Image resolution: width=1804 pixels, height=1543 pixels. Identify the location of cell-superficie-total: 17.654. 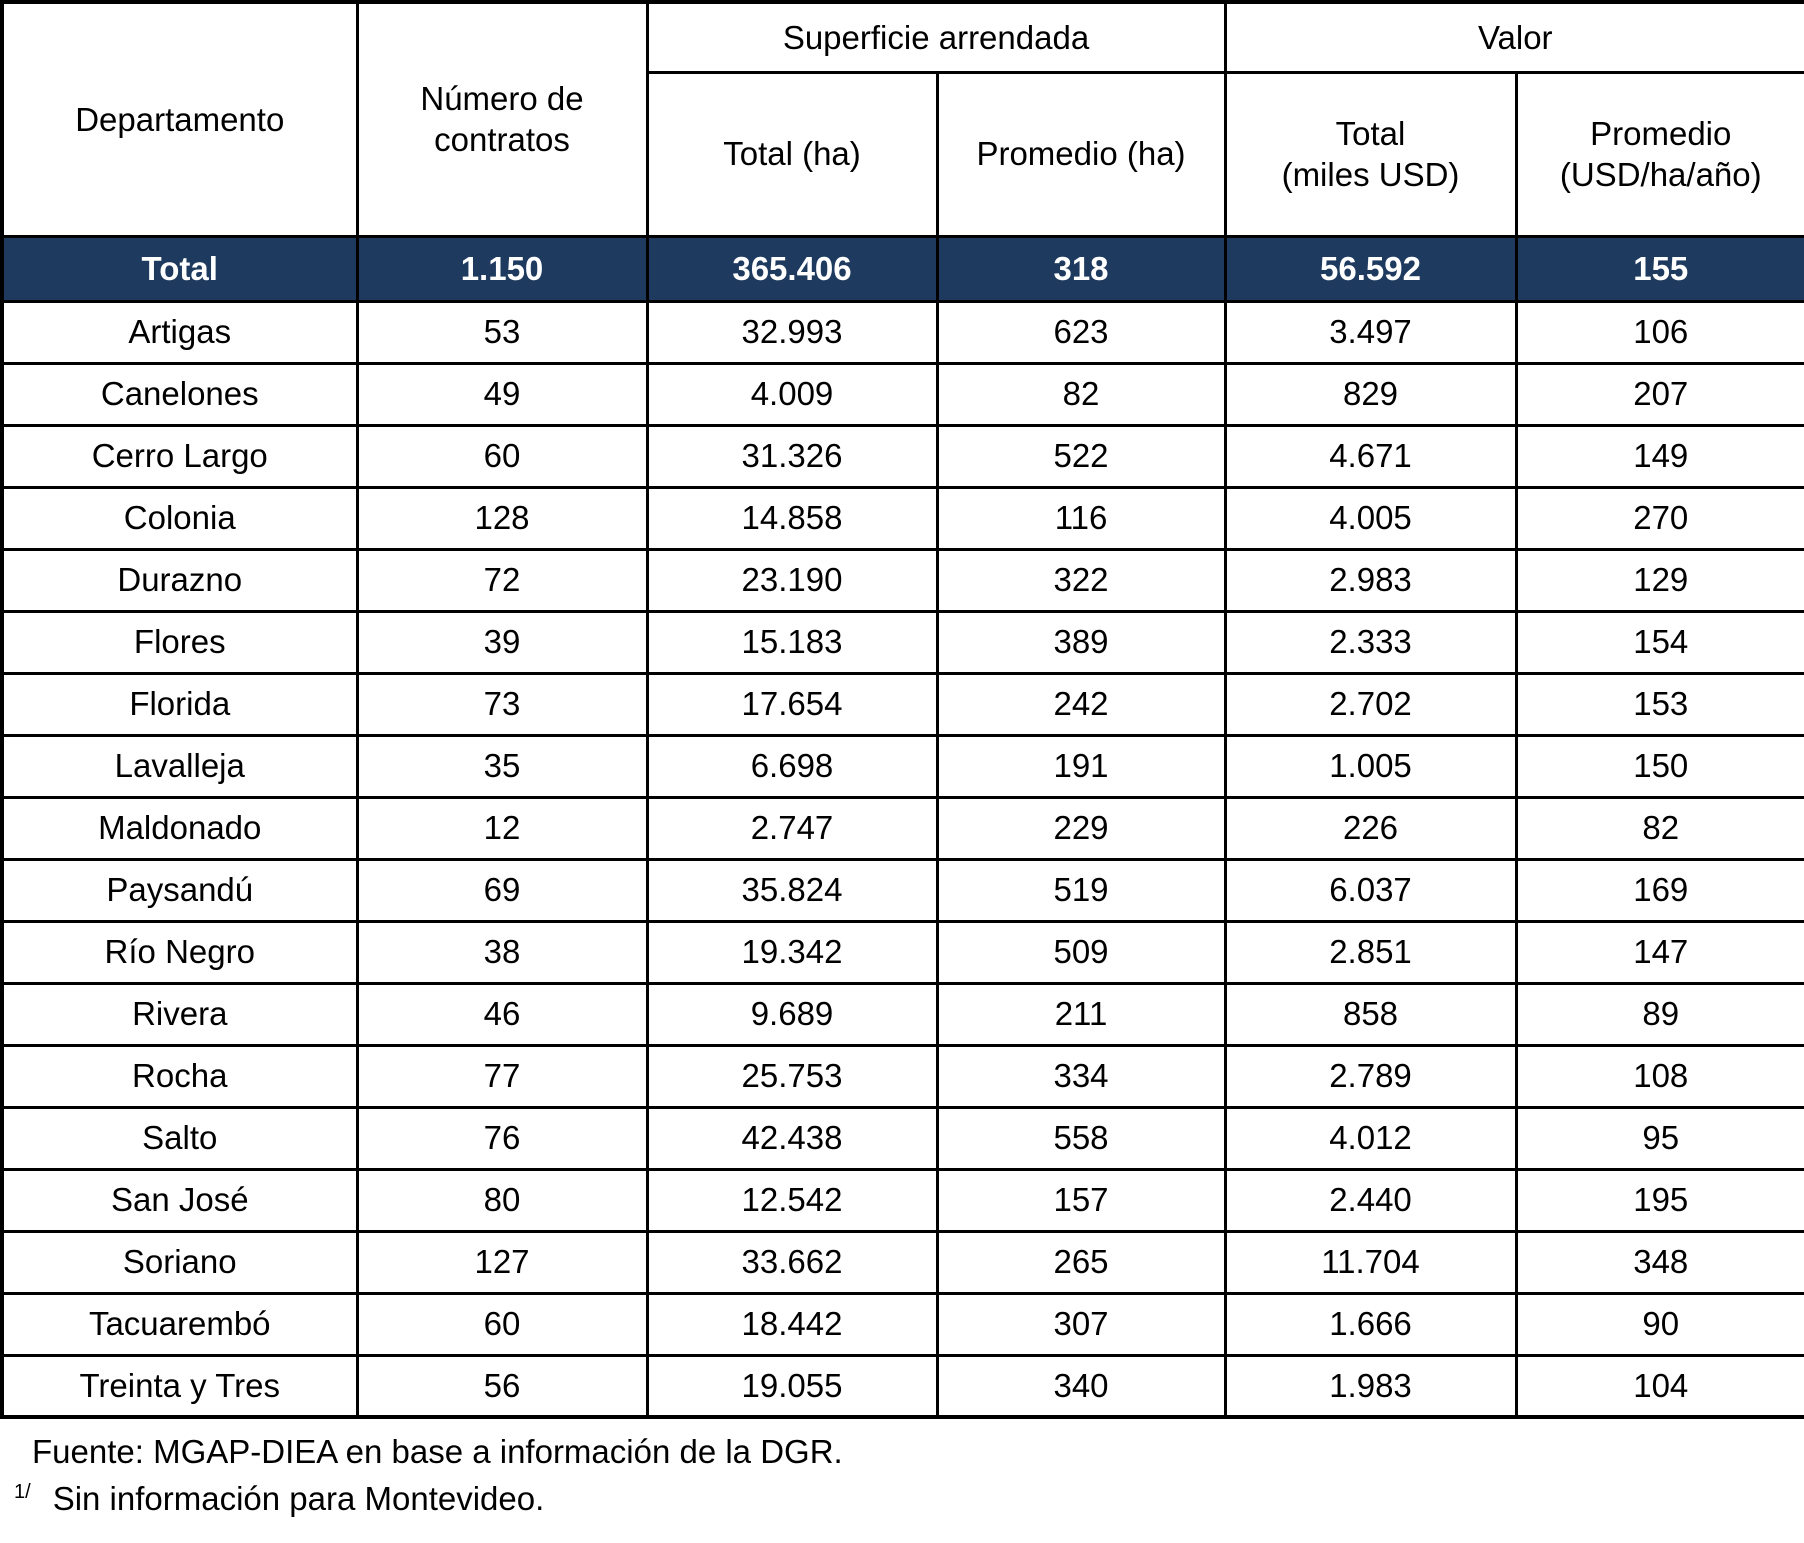
(792, 704).